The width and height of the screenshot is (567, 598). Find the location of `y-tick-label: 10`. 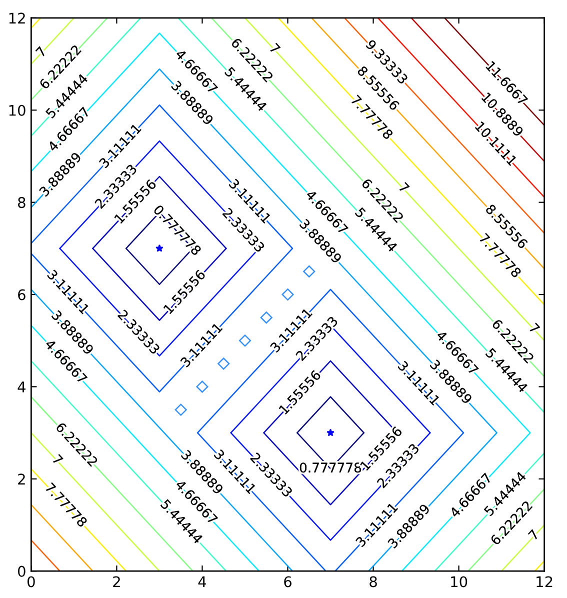

y-tick-label: 10 is located at coordinates (17, 110).